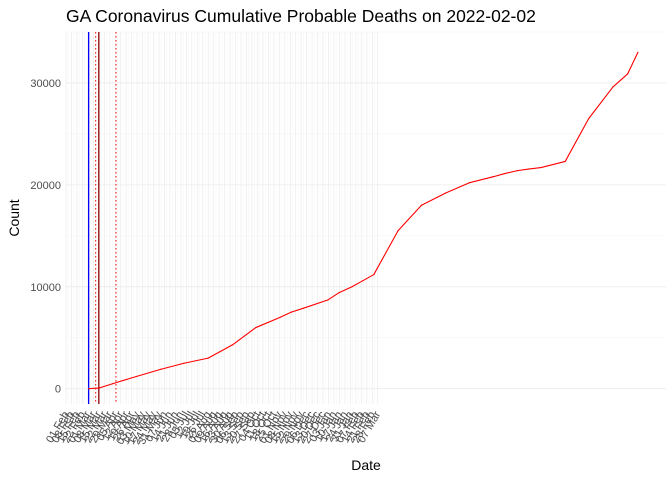 This screenshot has width=672, height=480. I want to click on y-axis-ticks: 0 10000 20000 30000, so click(45, 237).